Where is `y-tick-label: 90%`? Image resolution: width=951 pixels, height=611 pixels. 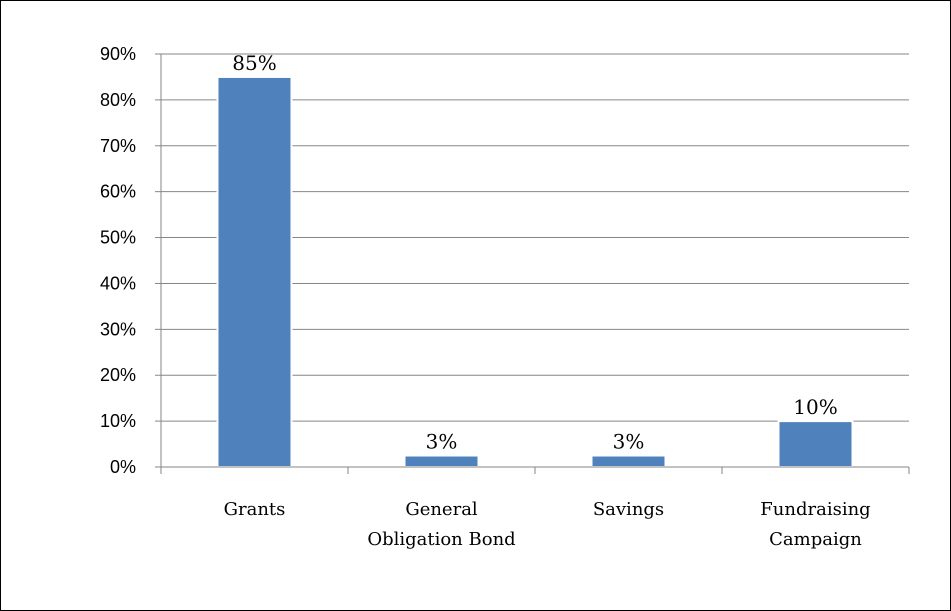
y-tick-label: 90% is located at coordinates (118, 54).